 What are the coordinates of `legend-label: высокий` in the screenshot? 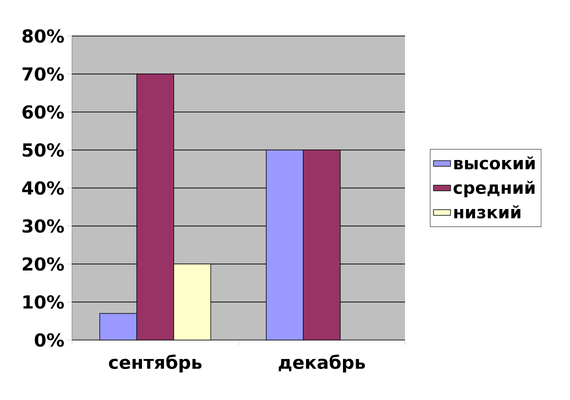 It's located at (494, 163).